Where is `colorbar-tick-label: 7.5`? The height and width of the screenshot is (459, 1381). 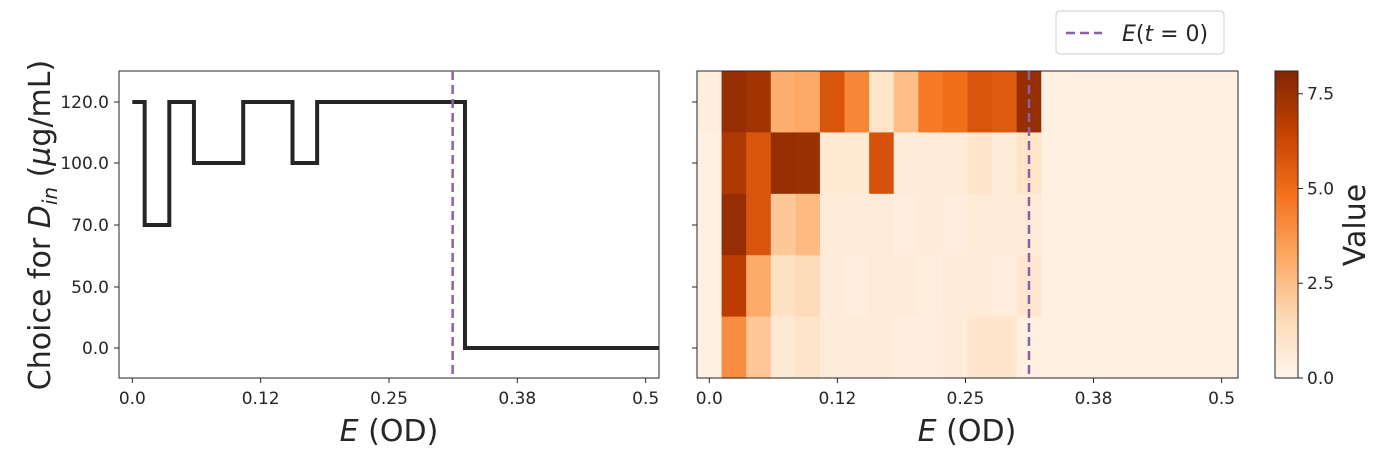 colorbar-tick-label: 7.5 is located at coordinates (1320, 95).